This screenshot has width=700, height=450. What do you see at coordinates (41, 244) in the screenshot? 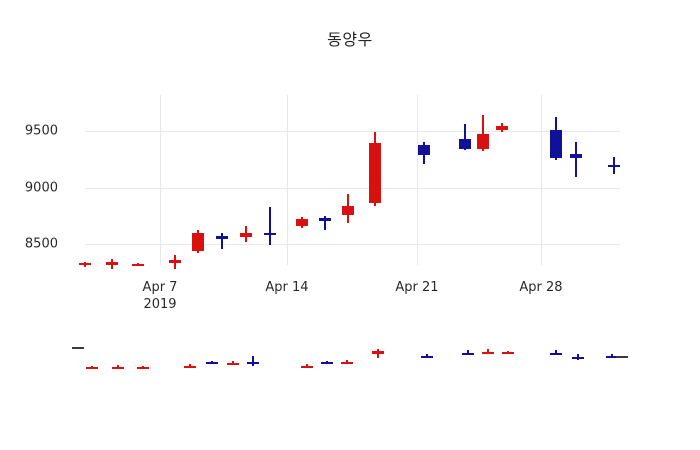
I see `y-tick-8500: 8500` at bounding box center [41, 244].